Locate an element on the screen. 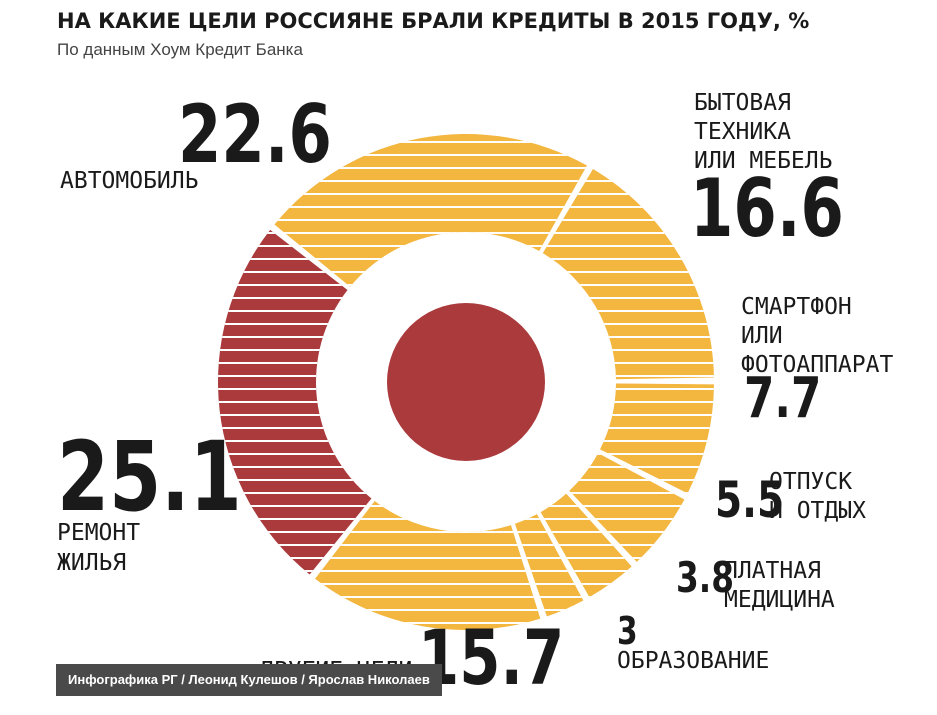 The height and width of the screenshot is (715, 937). slice-label: БЫТОВАЯ ТЕХНИКА ИЛИ МЕБЕЛЬ is located at coordinates (763, 132).